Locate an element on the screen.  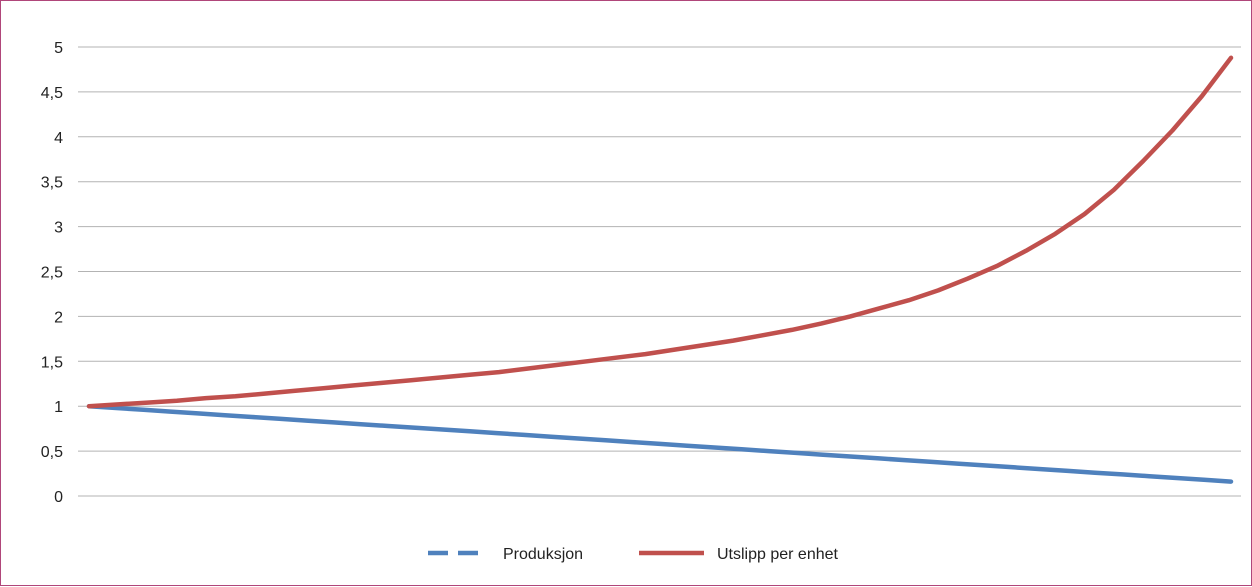
y-tick-label: 4,5 is located at coordinates (52, 93).